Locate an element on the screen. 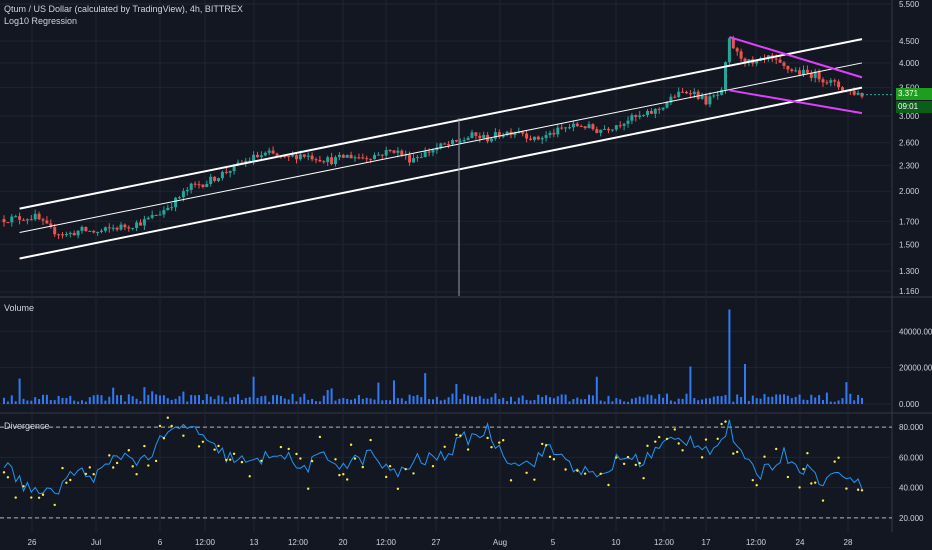 The width and height of the screenshot is (932, 550). y-tick-label: 2.000 is located at coordinates (909, 191).